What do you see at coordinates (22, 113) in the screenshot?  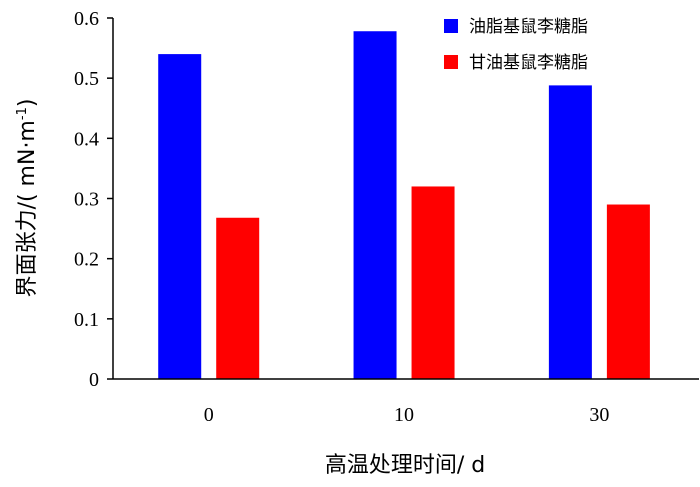 I see `y-axis-title-superscript: -1` at bounding box center [22, 113].